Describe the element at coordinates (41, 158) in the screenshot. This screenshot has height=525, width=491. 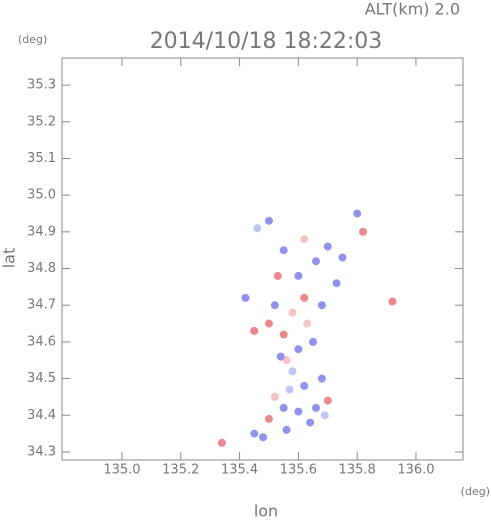
I see `y-tick-label: 35.1` at that location.